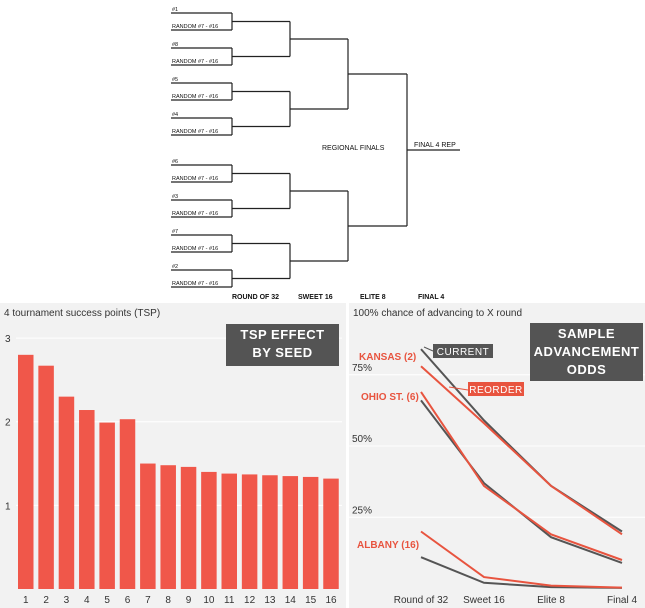 The width and height of the screenshot is (645, 608). What do you see at coordinates (331, 600) in the screenshot?
I see `tsp-x-tick-label: 16` at bounding box center [331, 600].